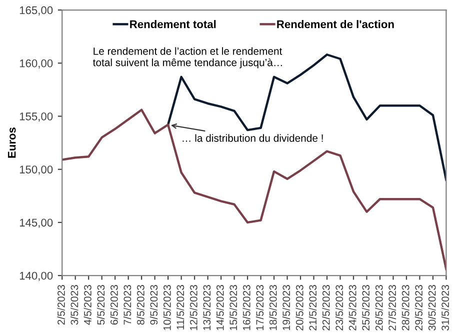  What do you see at coordinates (194, 307) in the screenshot?
I see `x-tick-label: 12/5/2023` at bounding box center [194, 307].